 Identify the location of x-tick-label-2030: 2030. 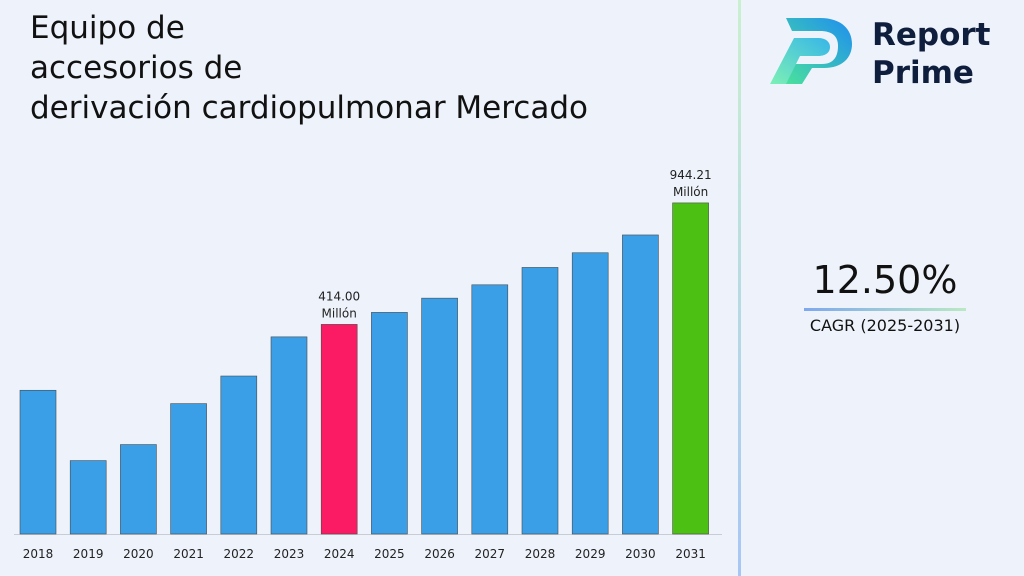
(640, 554).